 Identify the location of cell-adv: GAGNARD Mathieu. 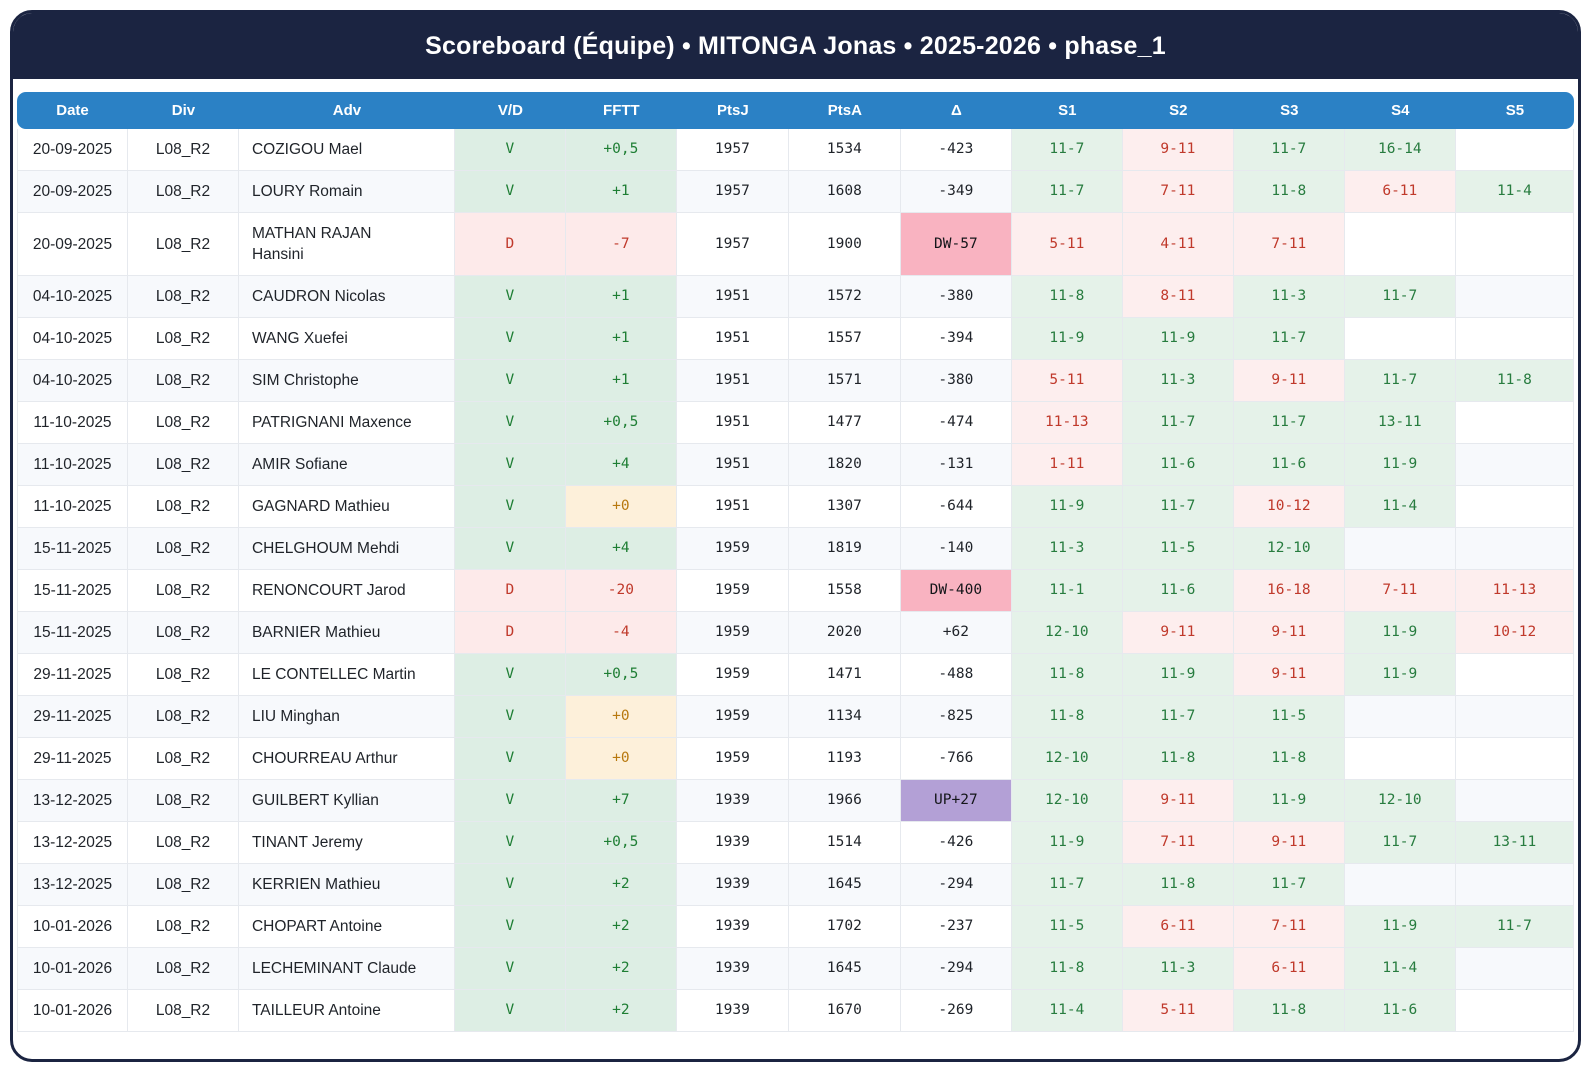
(346, 507).